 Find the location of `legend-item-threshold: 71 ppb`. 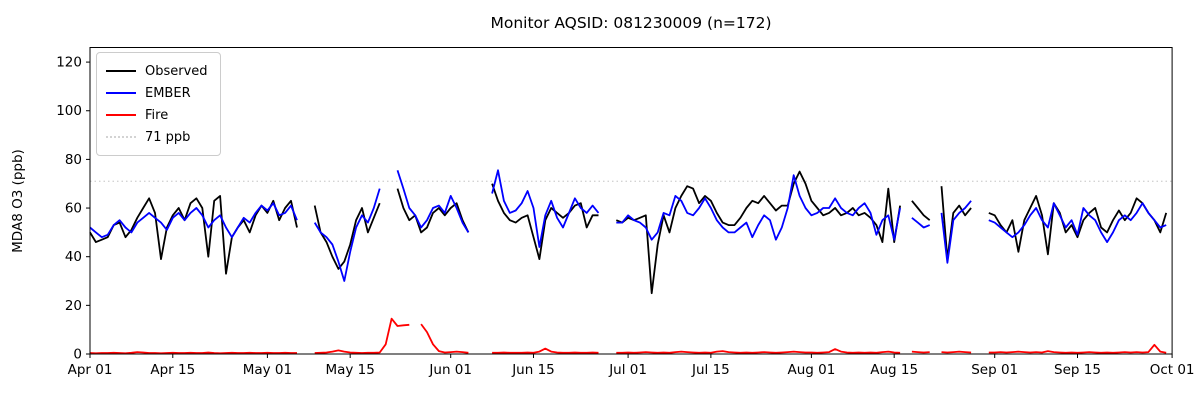

legend-item-threshold: 71 ppb is located at coordinates (157, 137).